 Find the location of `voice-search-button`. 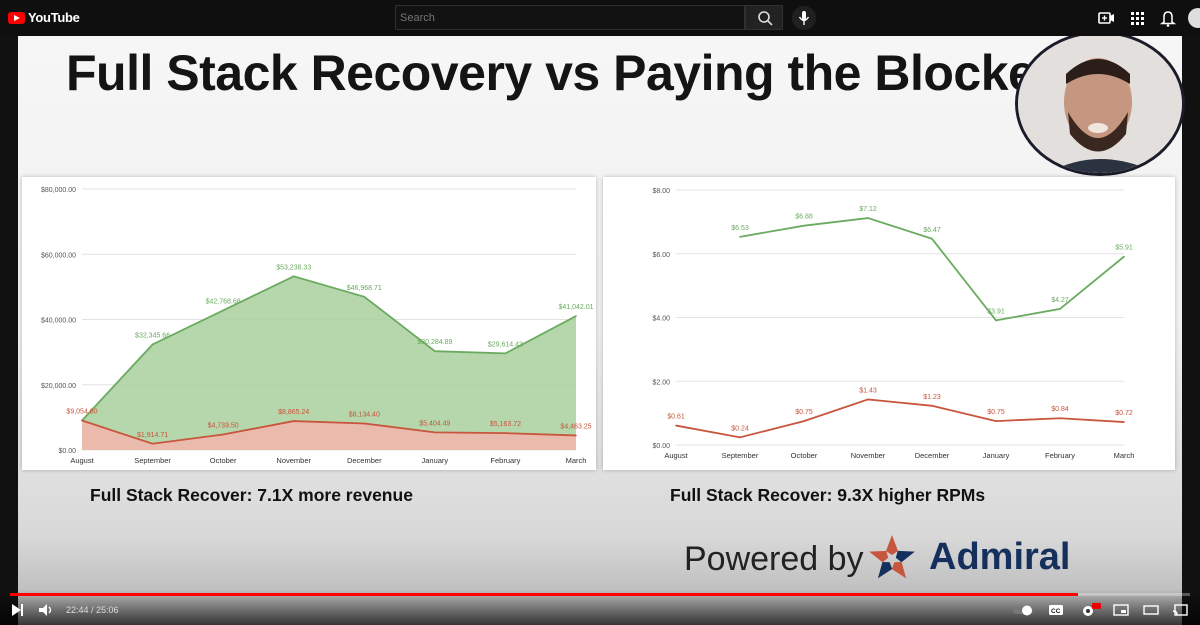

voice-search-button is located at coordinates (804, 18).